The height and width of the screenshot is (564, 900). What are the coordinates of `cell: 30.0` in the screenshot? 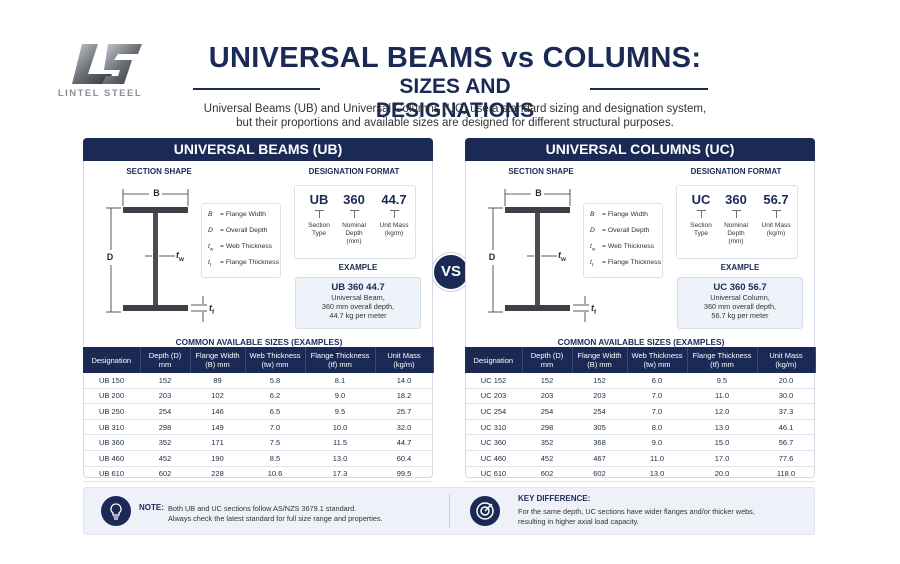 It's located at (786, 396).